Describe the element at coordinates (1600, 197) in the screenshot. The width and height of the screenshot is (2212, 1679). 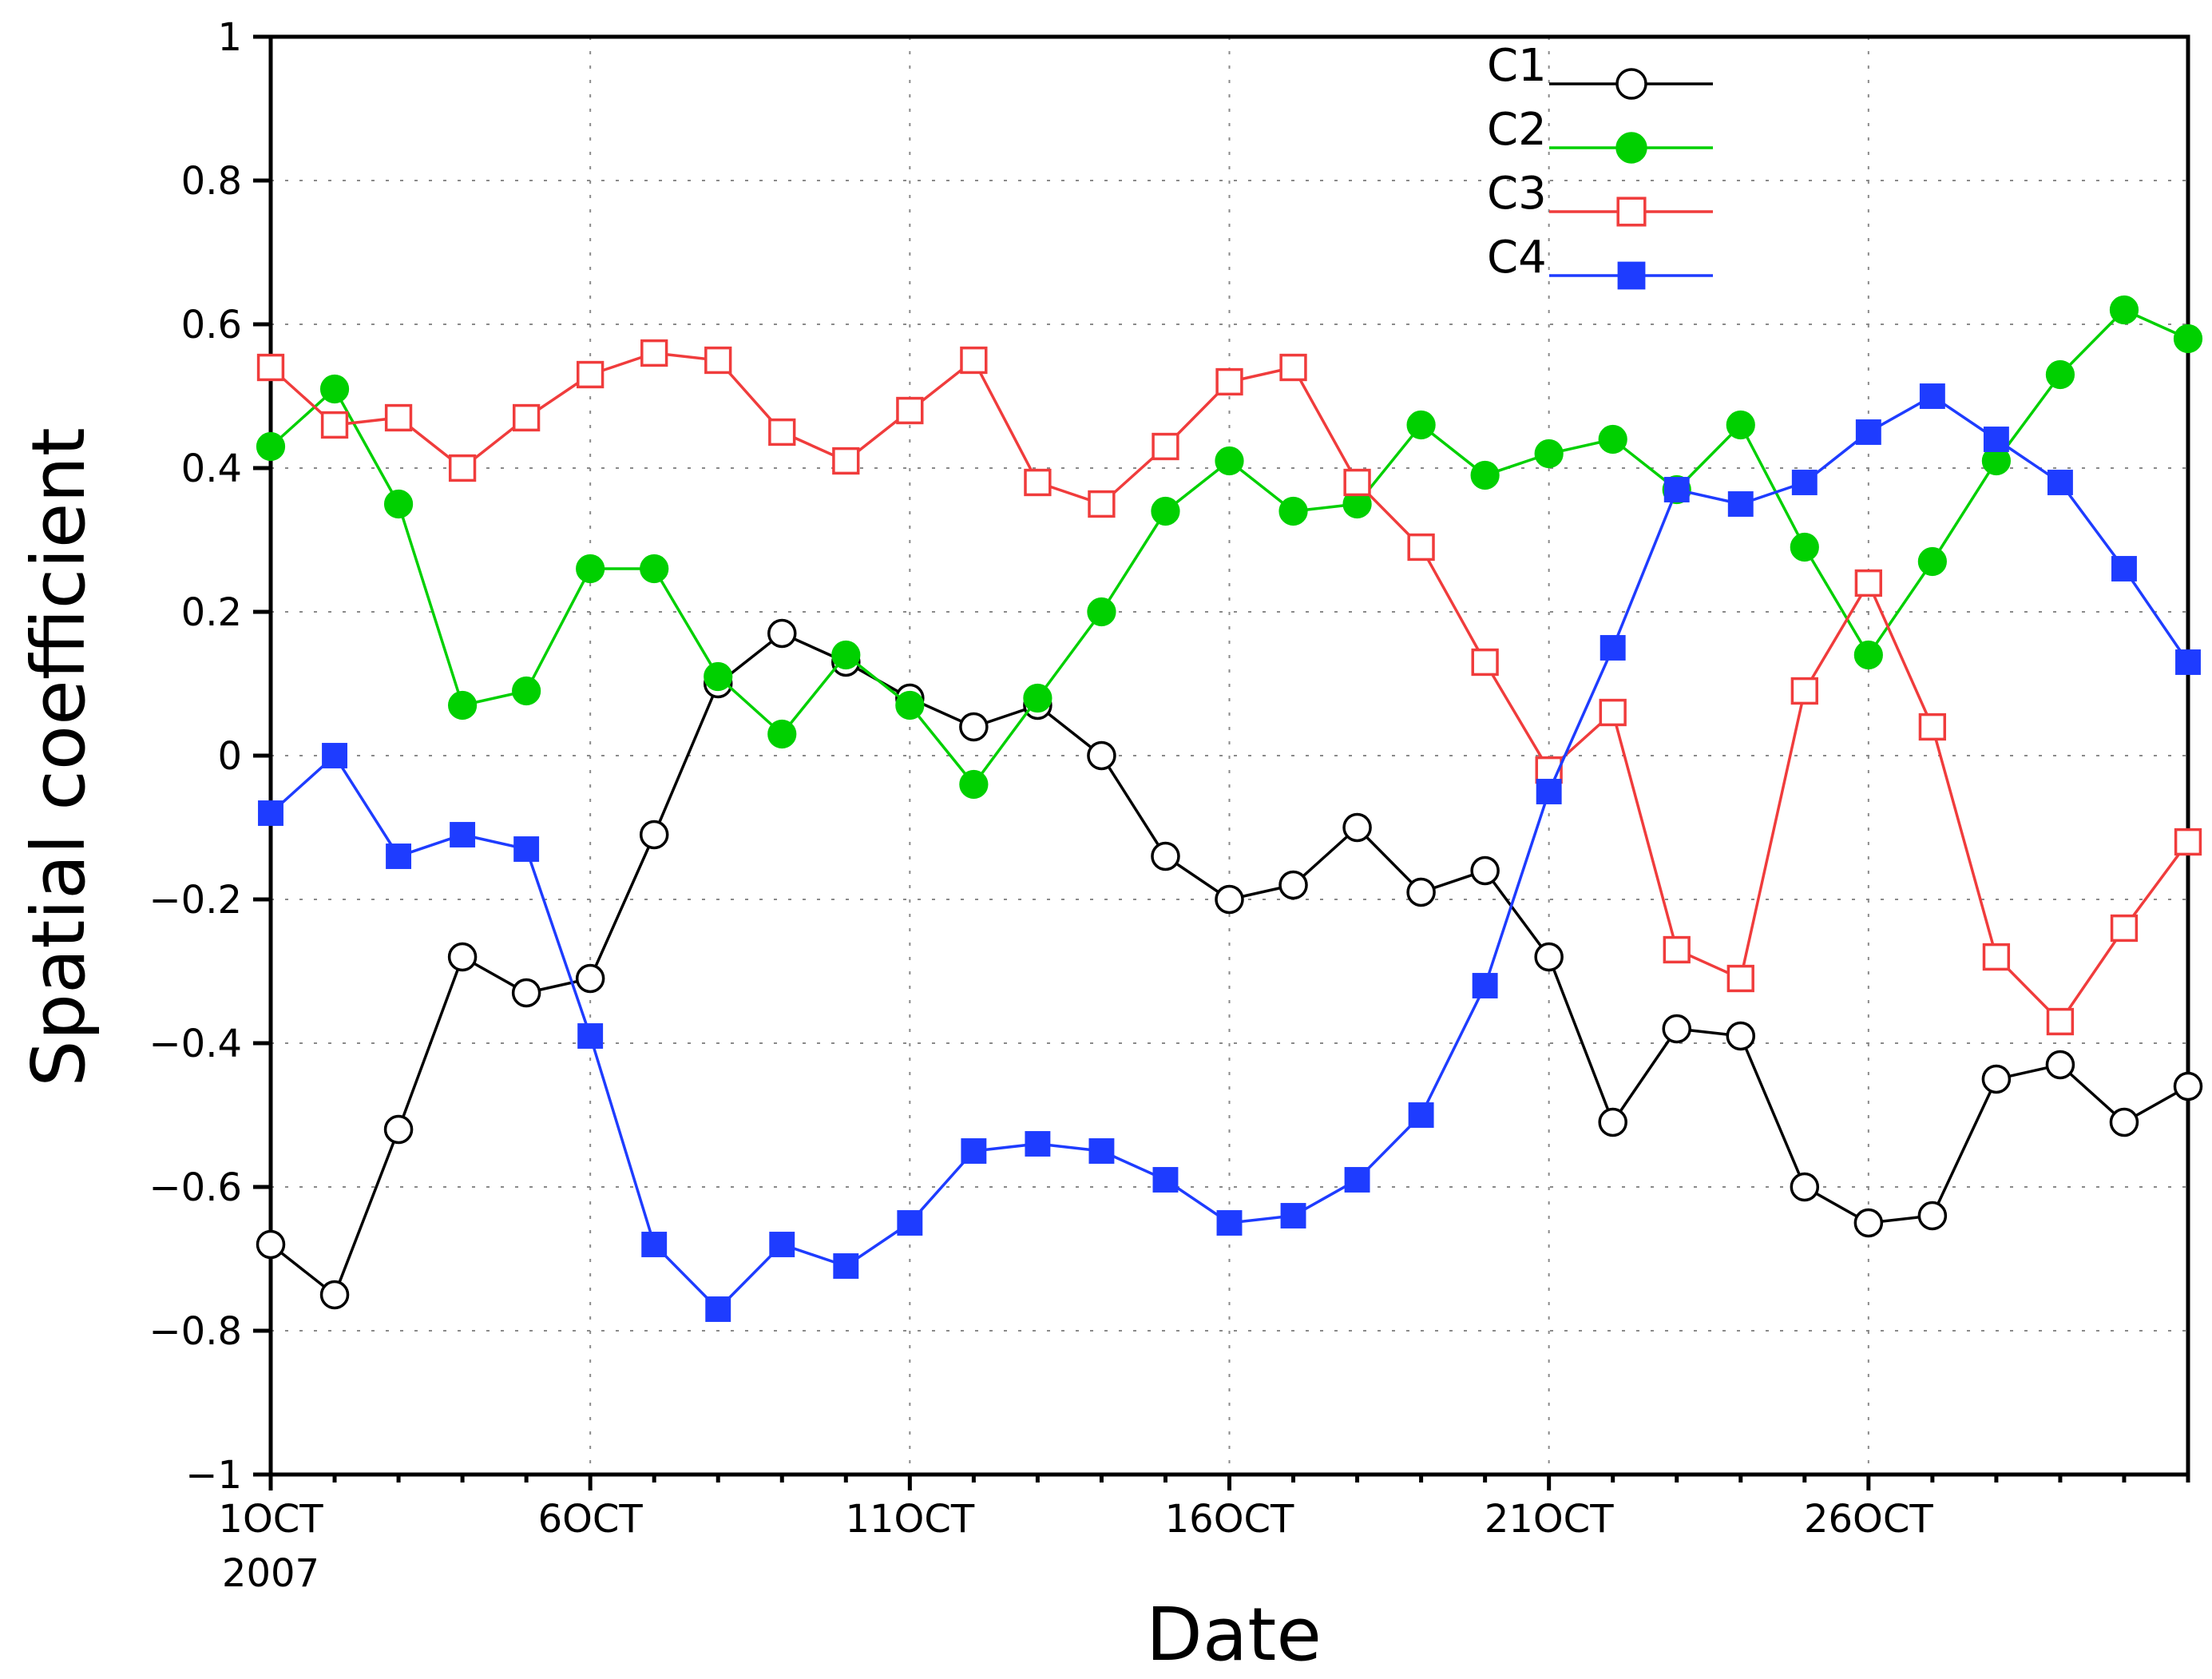
I see `legend-item-c3: C3` at that location.